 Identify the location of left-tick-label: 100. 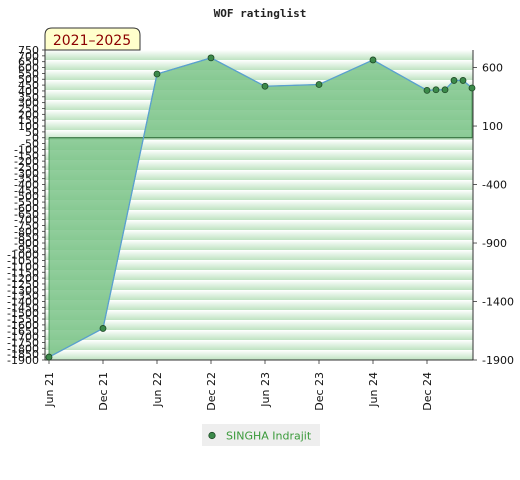
(28, 126).